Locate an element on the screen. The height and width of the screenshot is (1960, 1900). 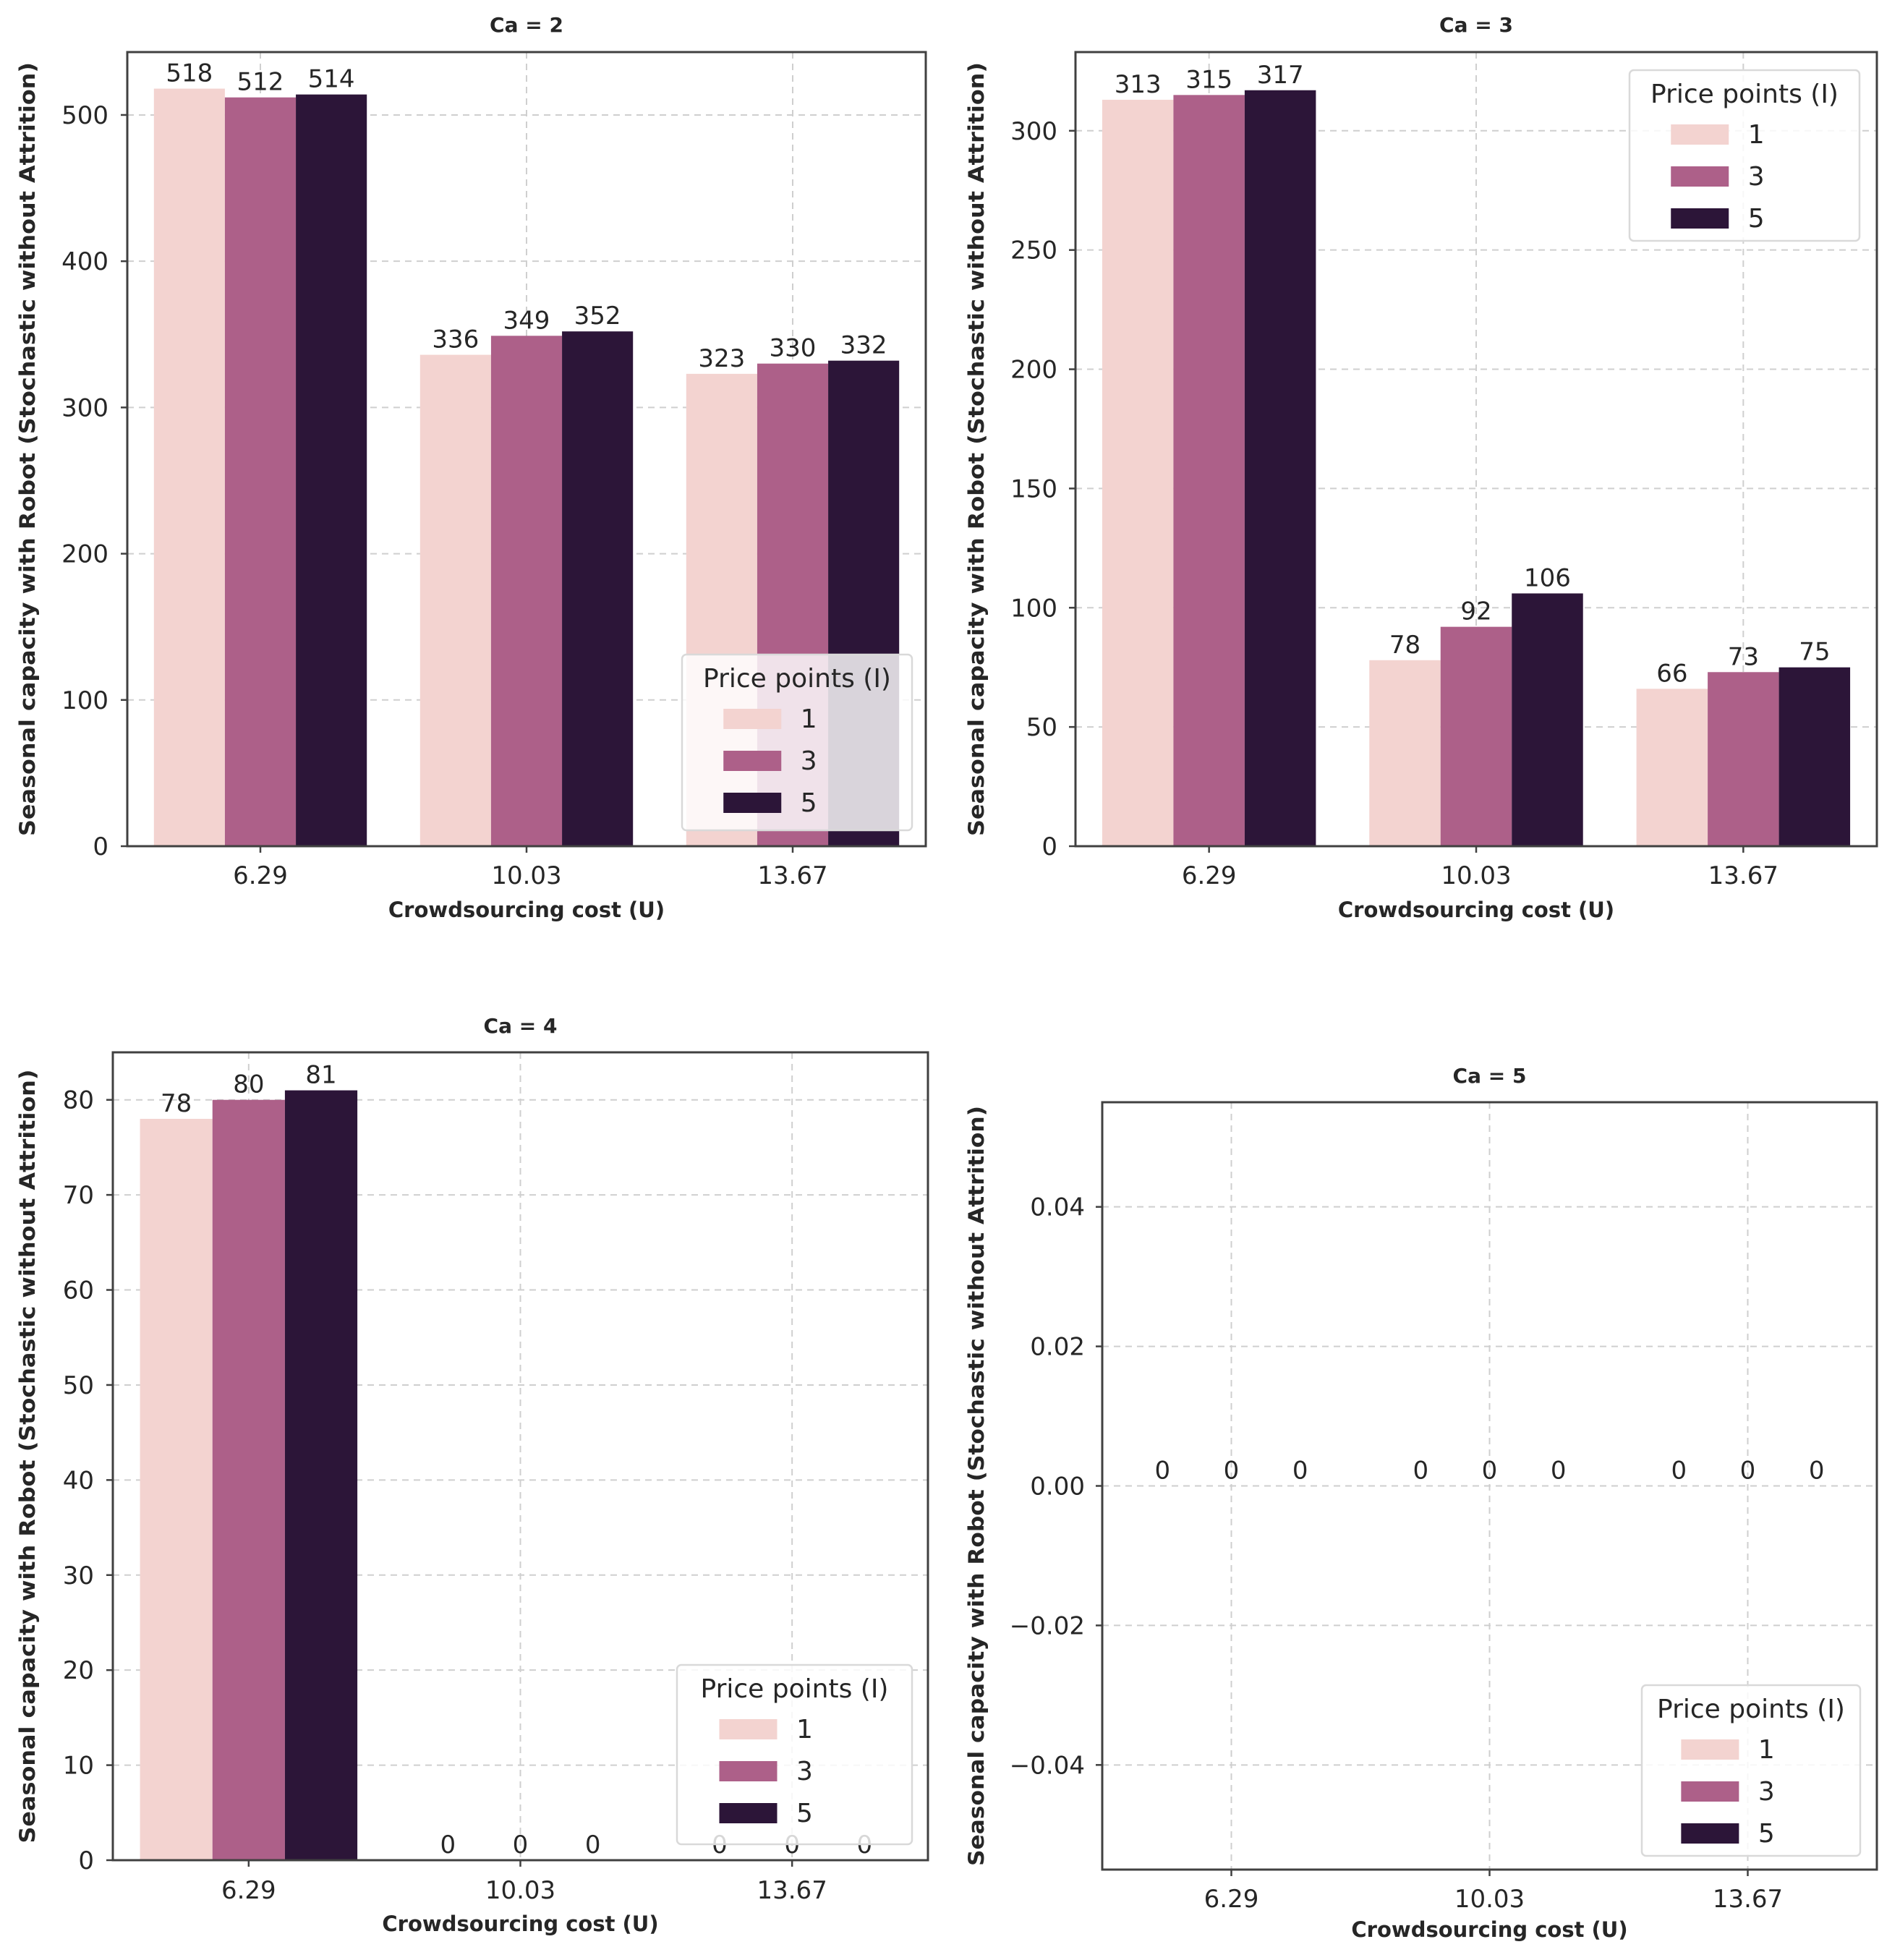
y-tick-label: 250 is located at coordinates (1033, 251).